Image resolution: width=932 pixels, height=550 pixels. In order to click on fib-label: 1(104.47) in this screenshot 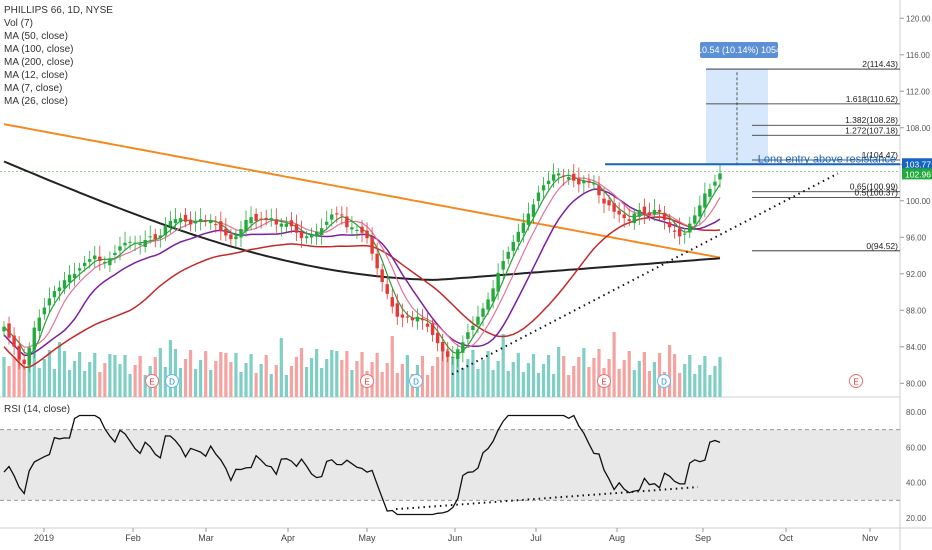, I will do `click(880, 155)`.